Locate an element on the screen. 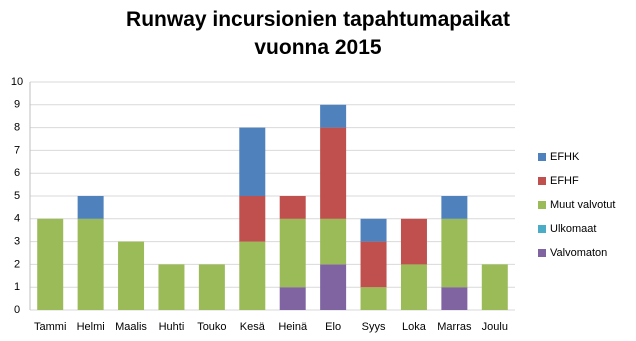  x-tick-label: Tammi is located at coordinates (50, 327).